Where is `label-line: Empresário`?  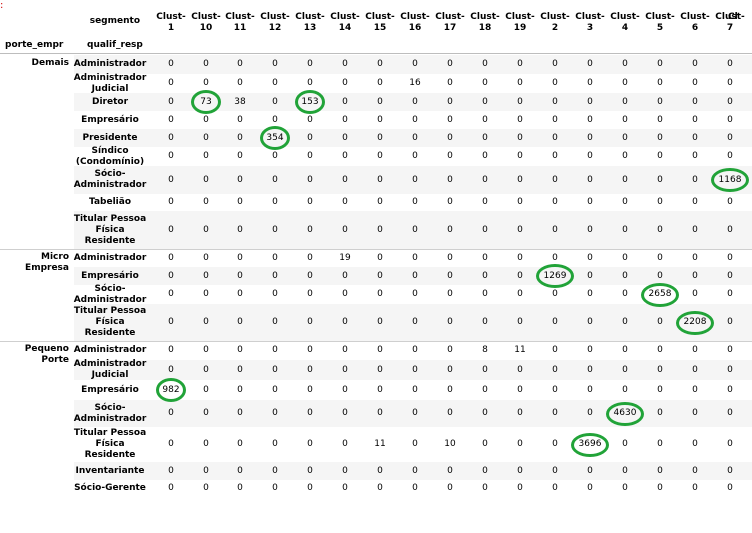
label-line: Empresário is located at coordinates (110, 389).